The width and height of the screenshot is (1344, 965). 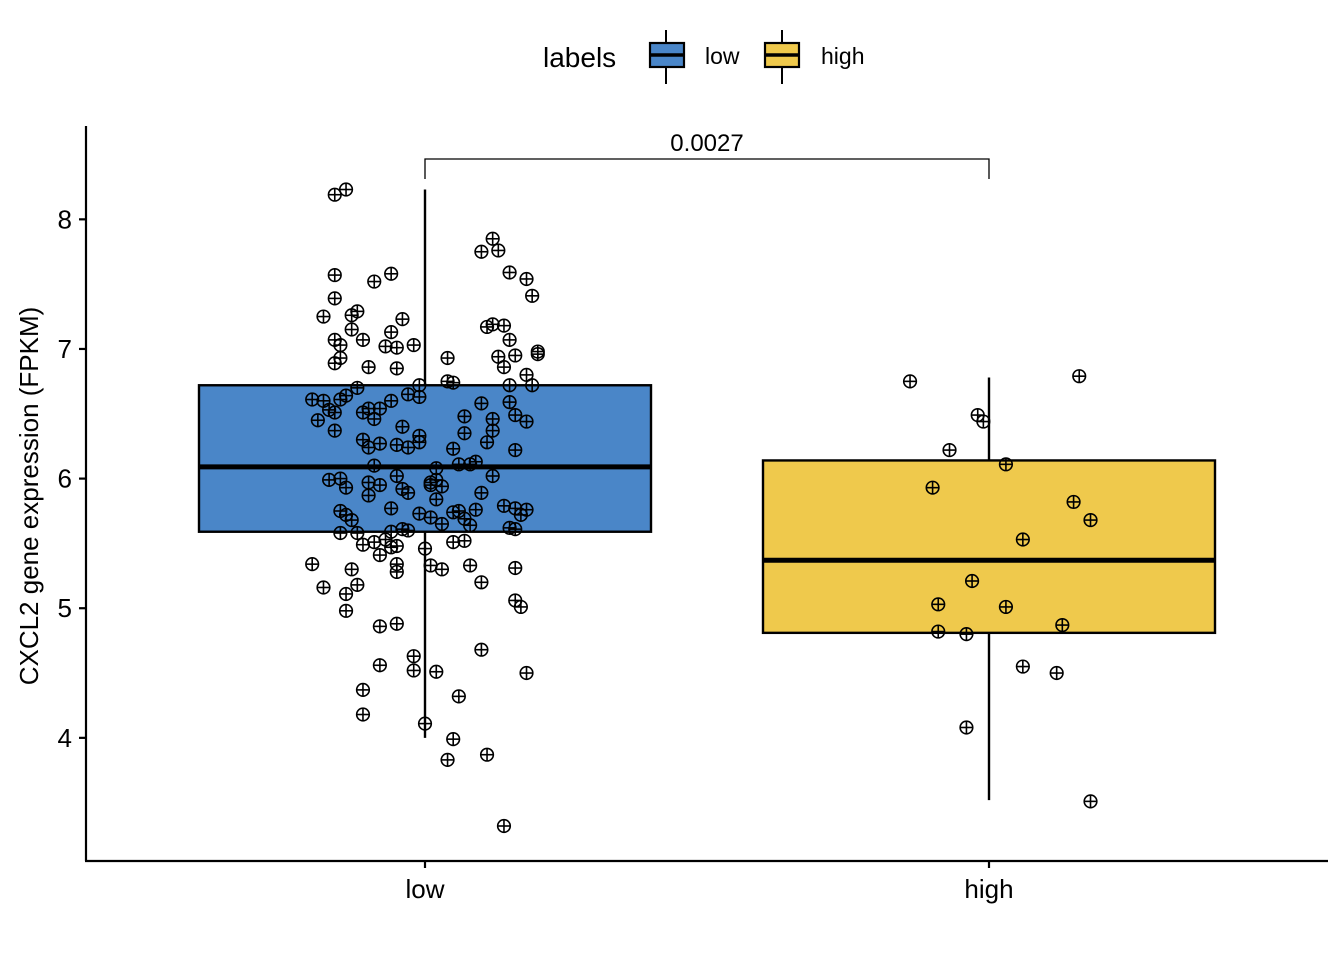 I want to click on significance-bracket: 0.0027, so click(x=707, y=154).